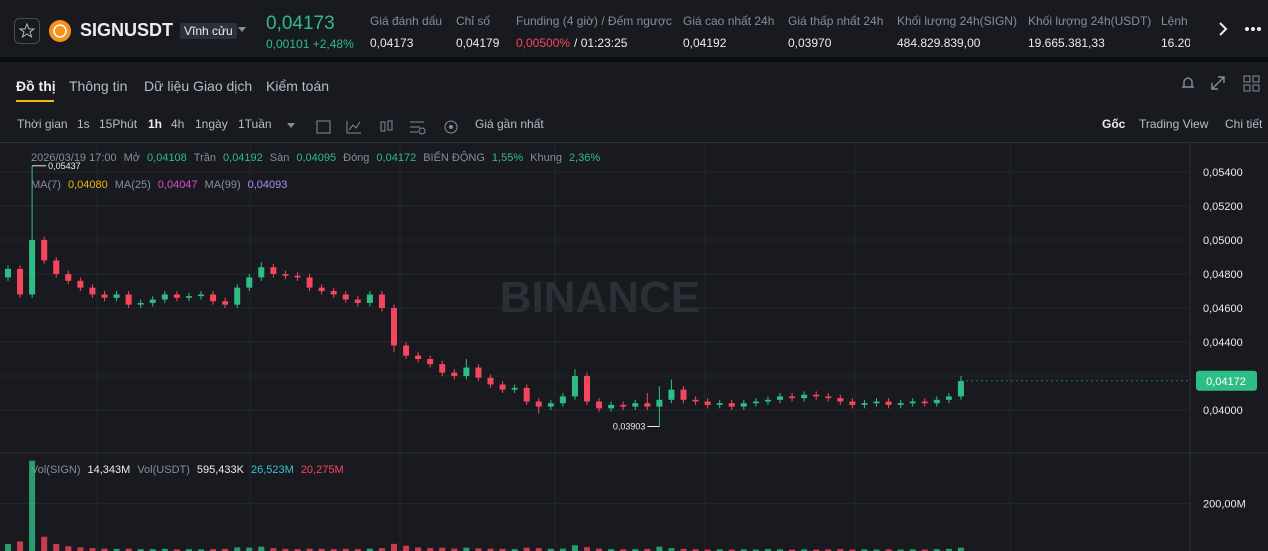 The height and width of the screenshot is (551, 1268). What do you see at coordinates (1244, 124) in the screenshot?
I see `view-option: Chi tiết` at bounding box center [1244, 124].